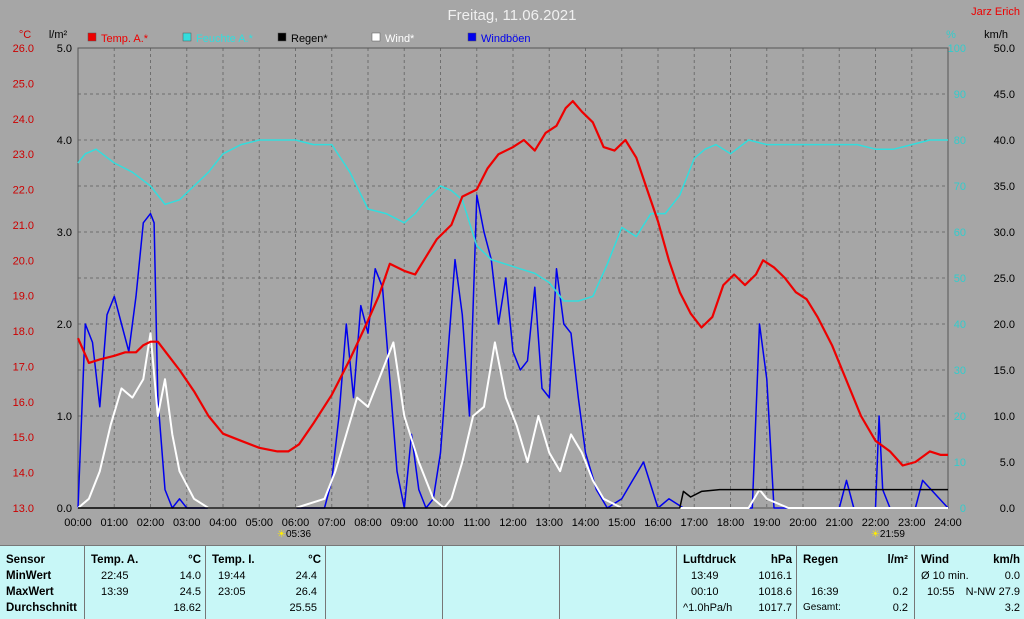  Describe the element at coordinates (960, 463) in the screenshot. I see `humidity-tick-label: 10` at that location.